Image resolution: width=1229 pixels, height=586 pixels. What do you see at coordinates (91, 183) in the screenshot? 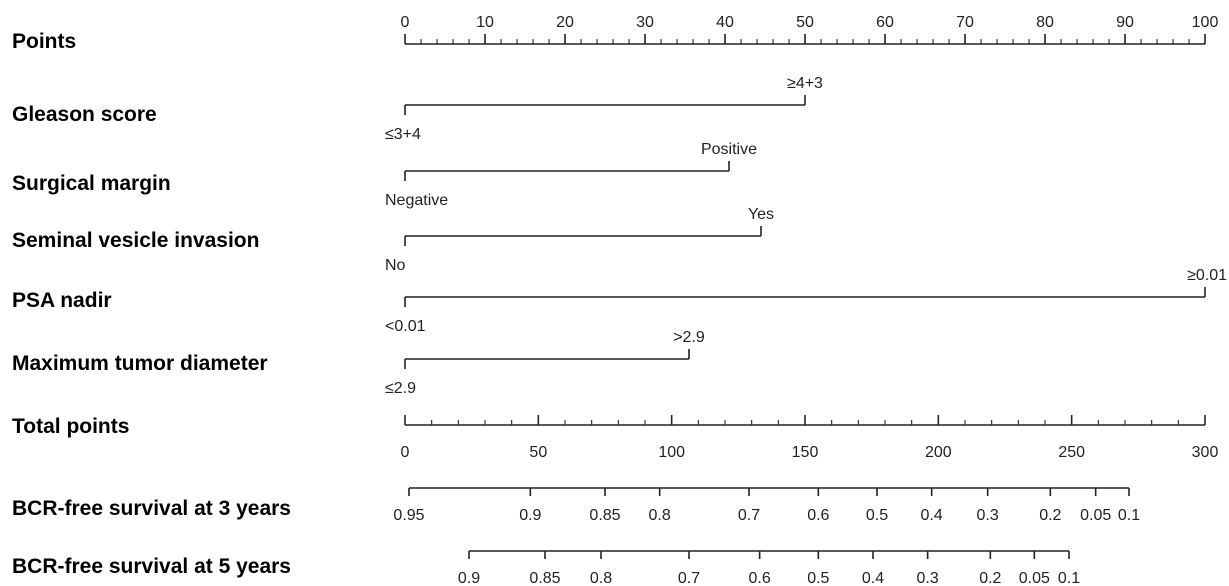
I see `row-label: Surgical margin` at bounding box center [91, 183].